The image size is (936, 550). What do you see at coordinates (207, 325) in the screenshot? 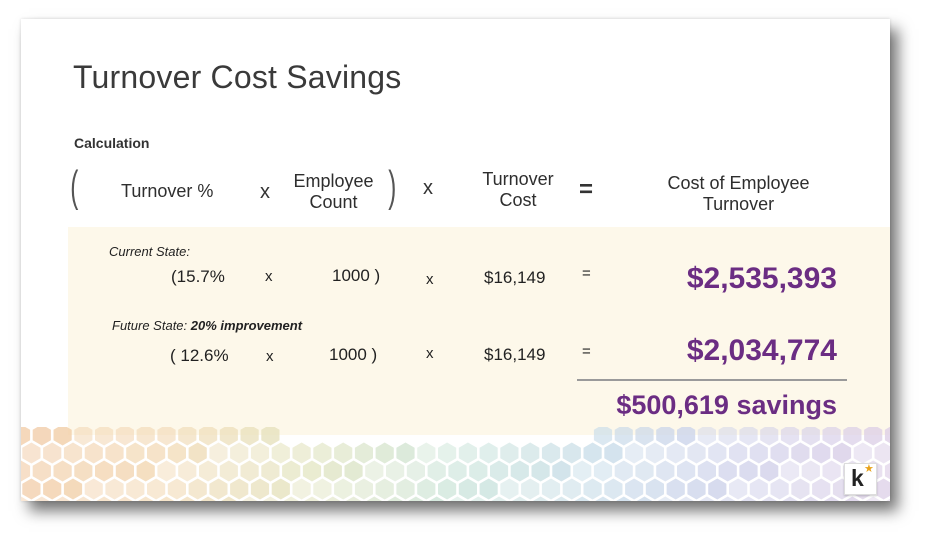
I see `future-state-label: Future State: 20% improvement` at bounding box center [207, 325].